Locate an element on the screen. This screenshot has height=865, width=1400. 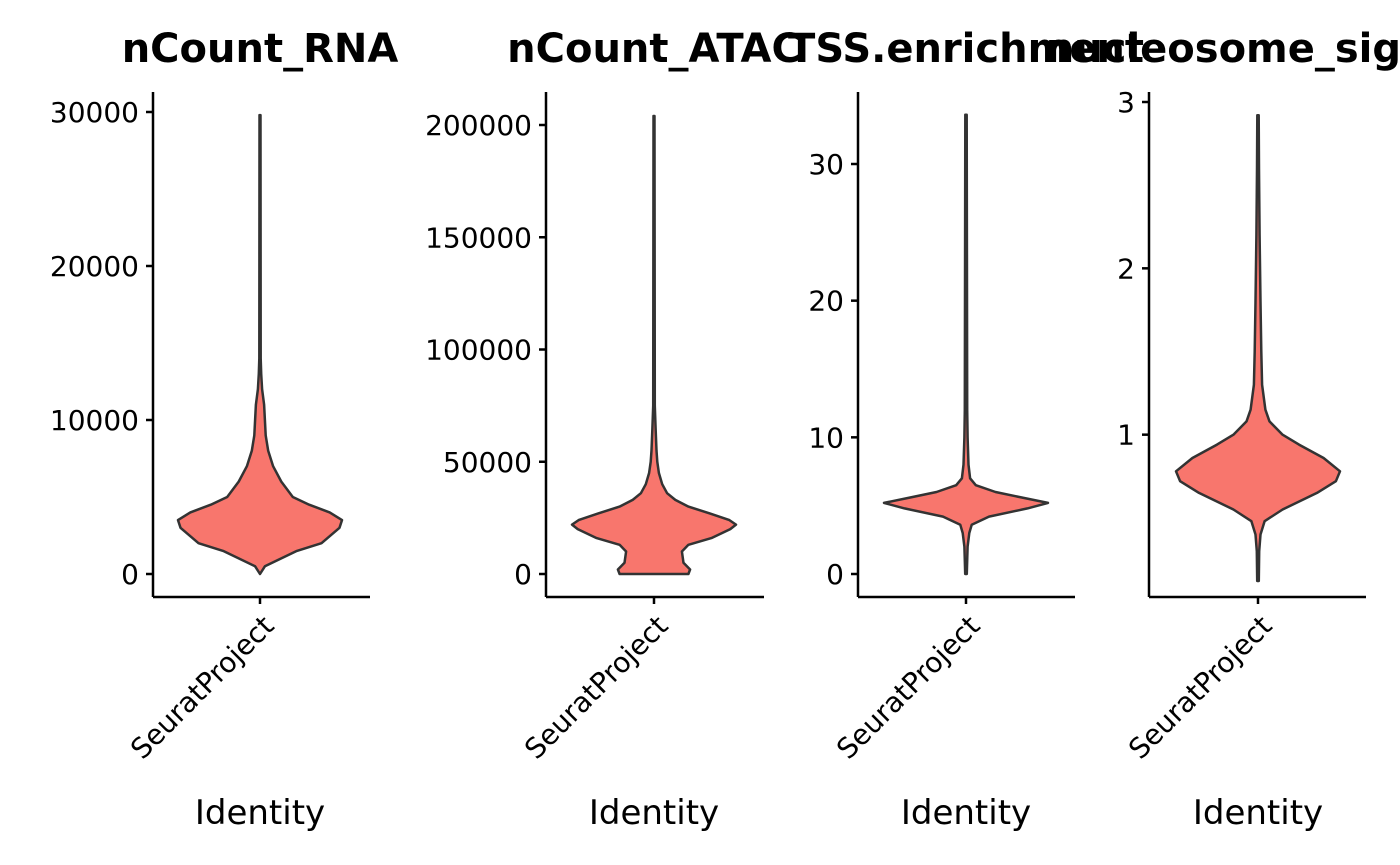
y-tick-label: 1 is located at coordinates (1126, 435).